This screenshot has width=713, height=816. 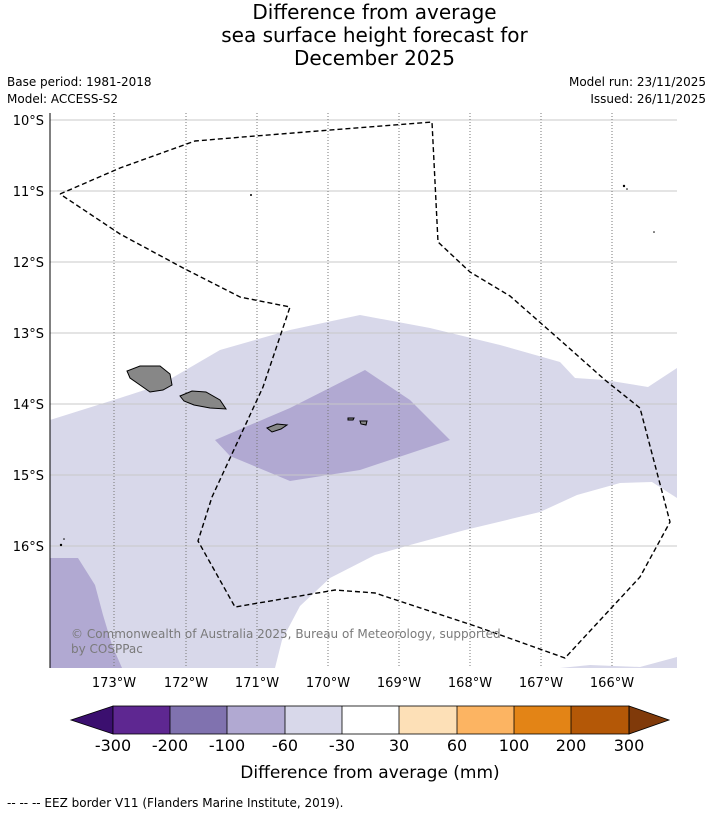 What do you see at coordinates (28, 476) in the screenshot?
I see `lat-label-15s: 15°S` at bounding box center [28, 476].